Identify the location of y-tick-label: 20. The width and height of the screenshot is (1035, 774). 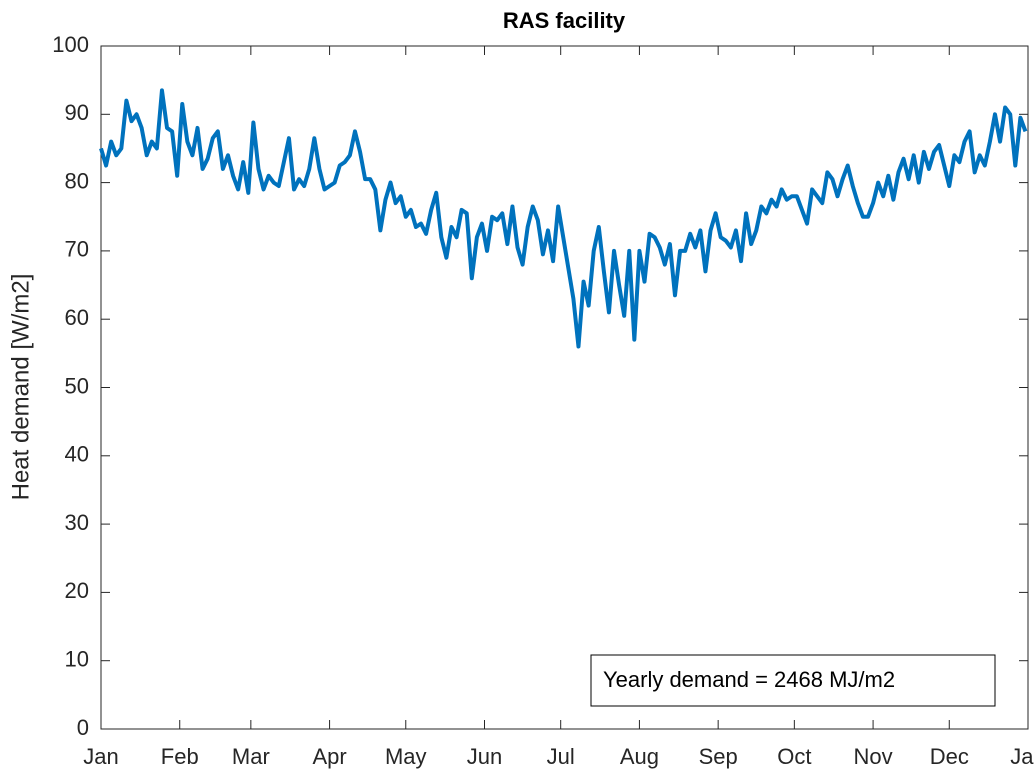
(77, 590).